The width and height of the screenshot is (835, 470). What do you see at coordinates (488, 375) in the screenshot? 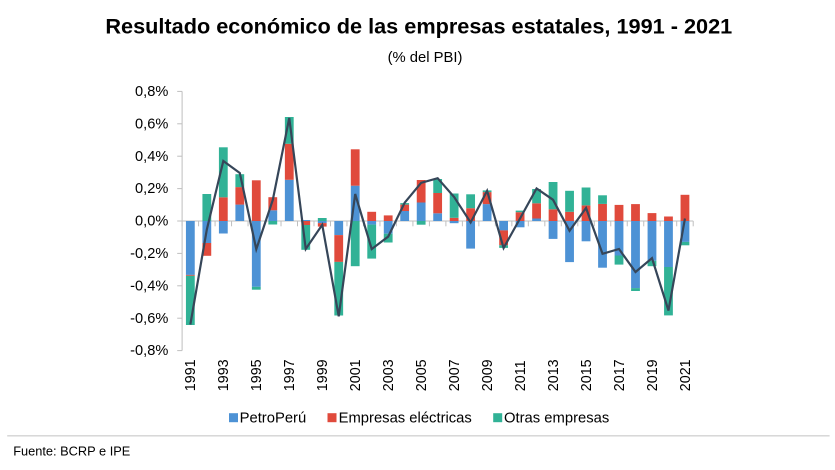
I see `svg-text: 2009` at bounding box center [488, 375].